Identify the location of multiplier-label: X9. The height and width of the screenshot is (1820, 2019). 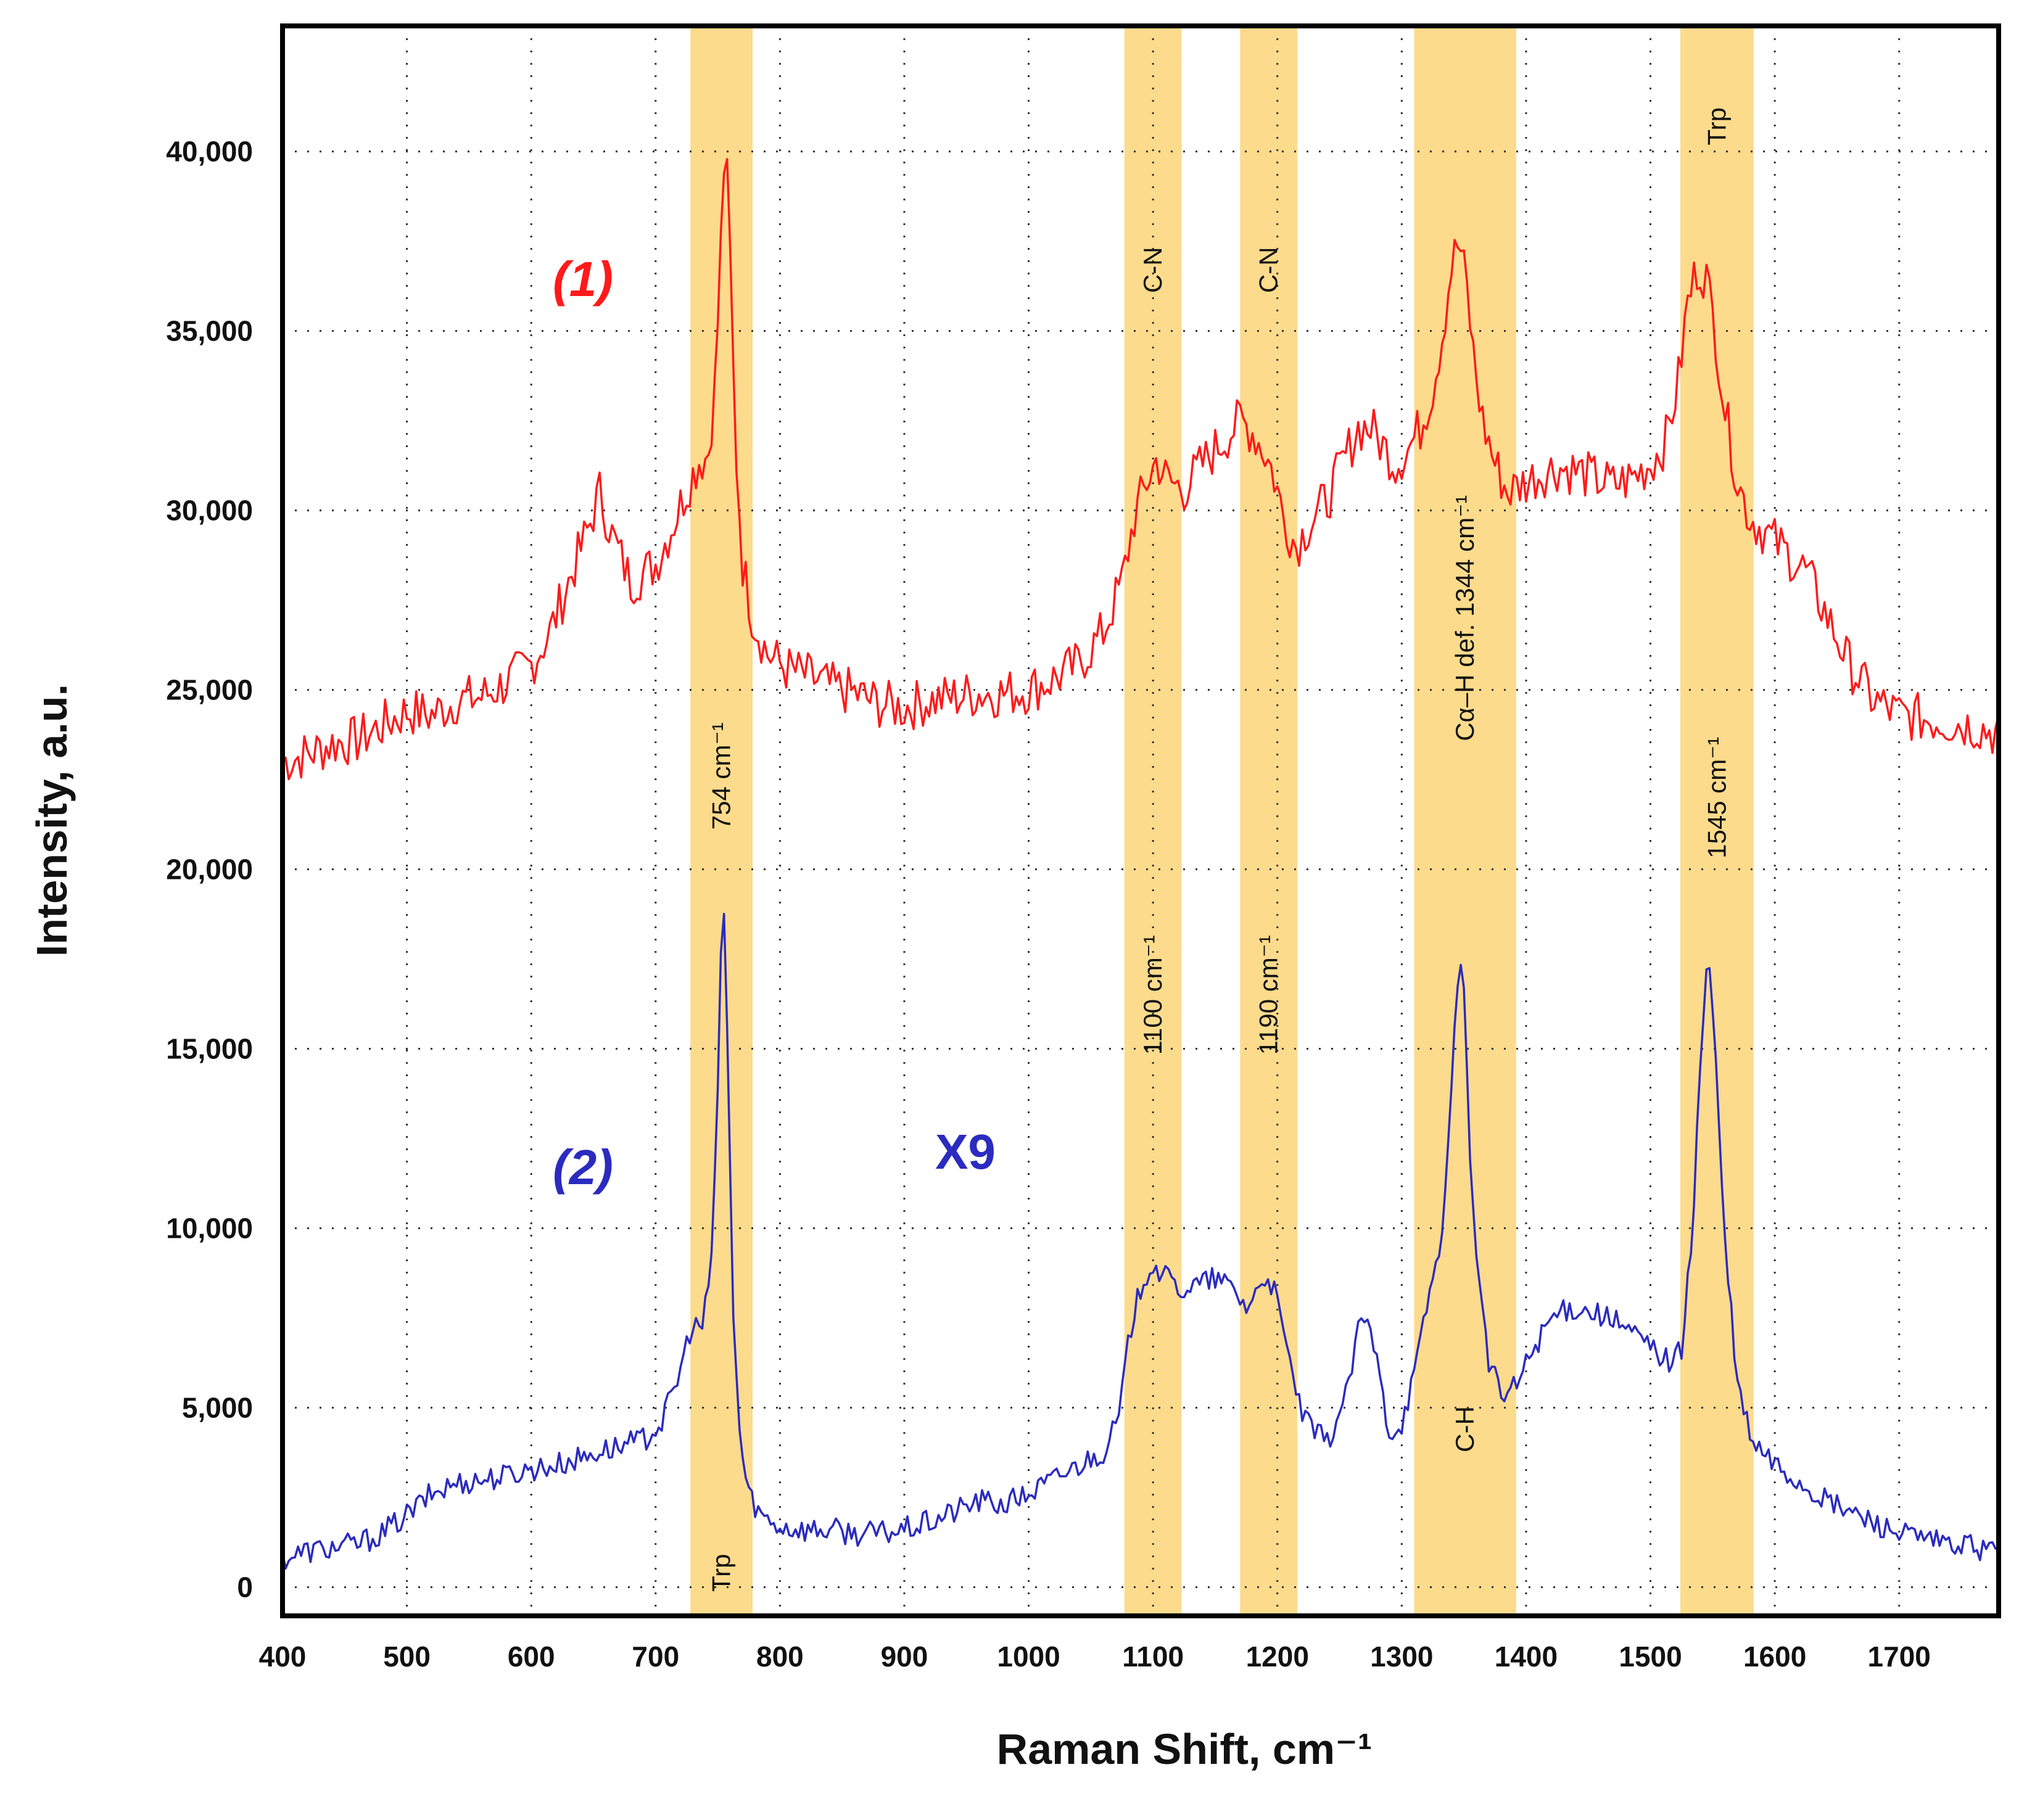
(965, 1151).